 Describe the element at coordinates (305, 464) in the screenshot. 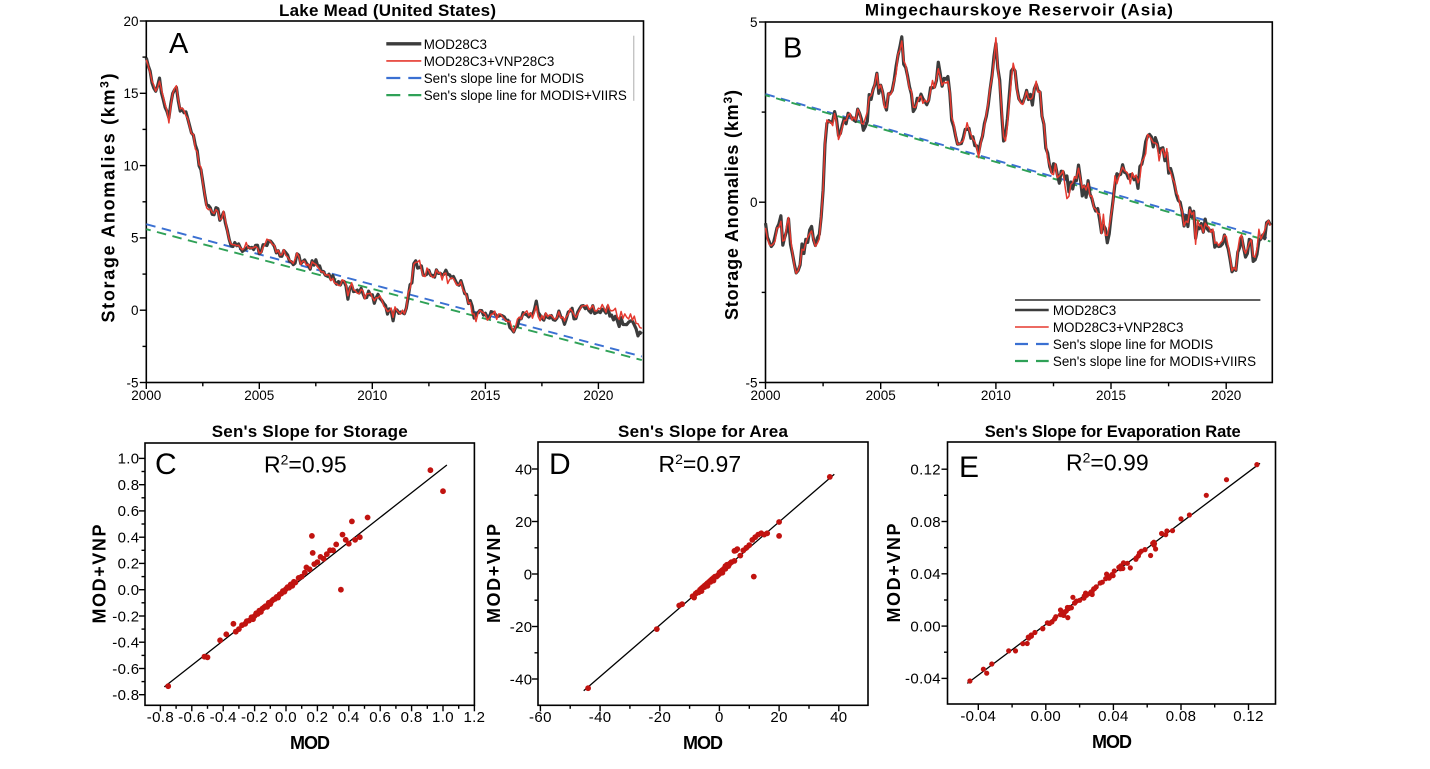

I see `svg-text: R2=0.95` at that location.